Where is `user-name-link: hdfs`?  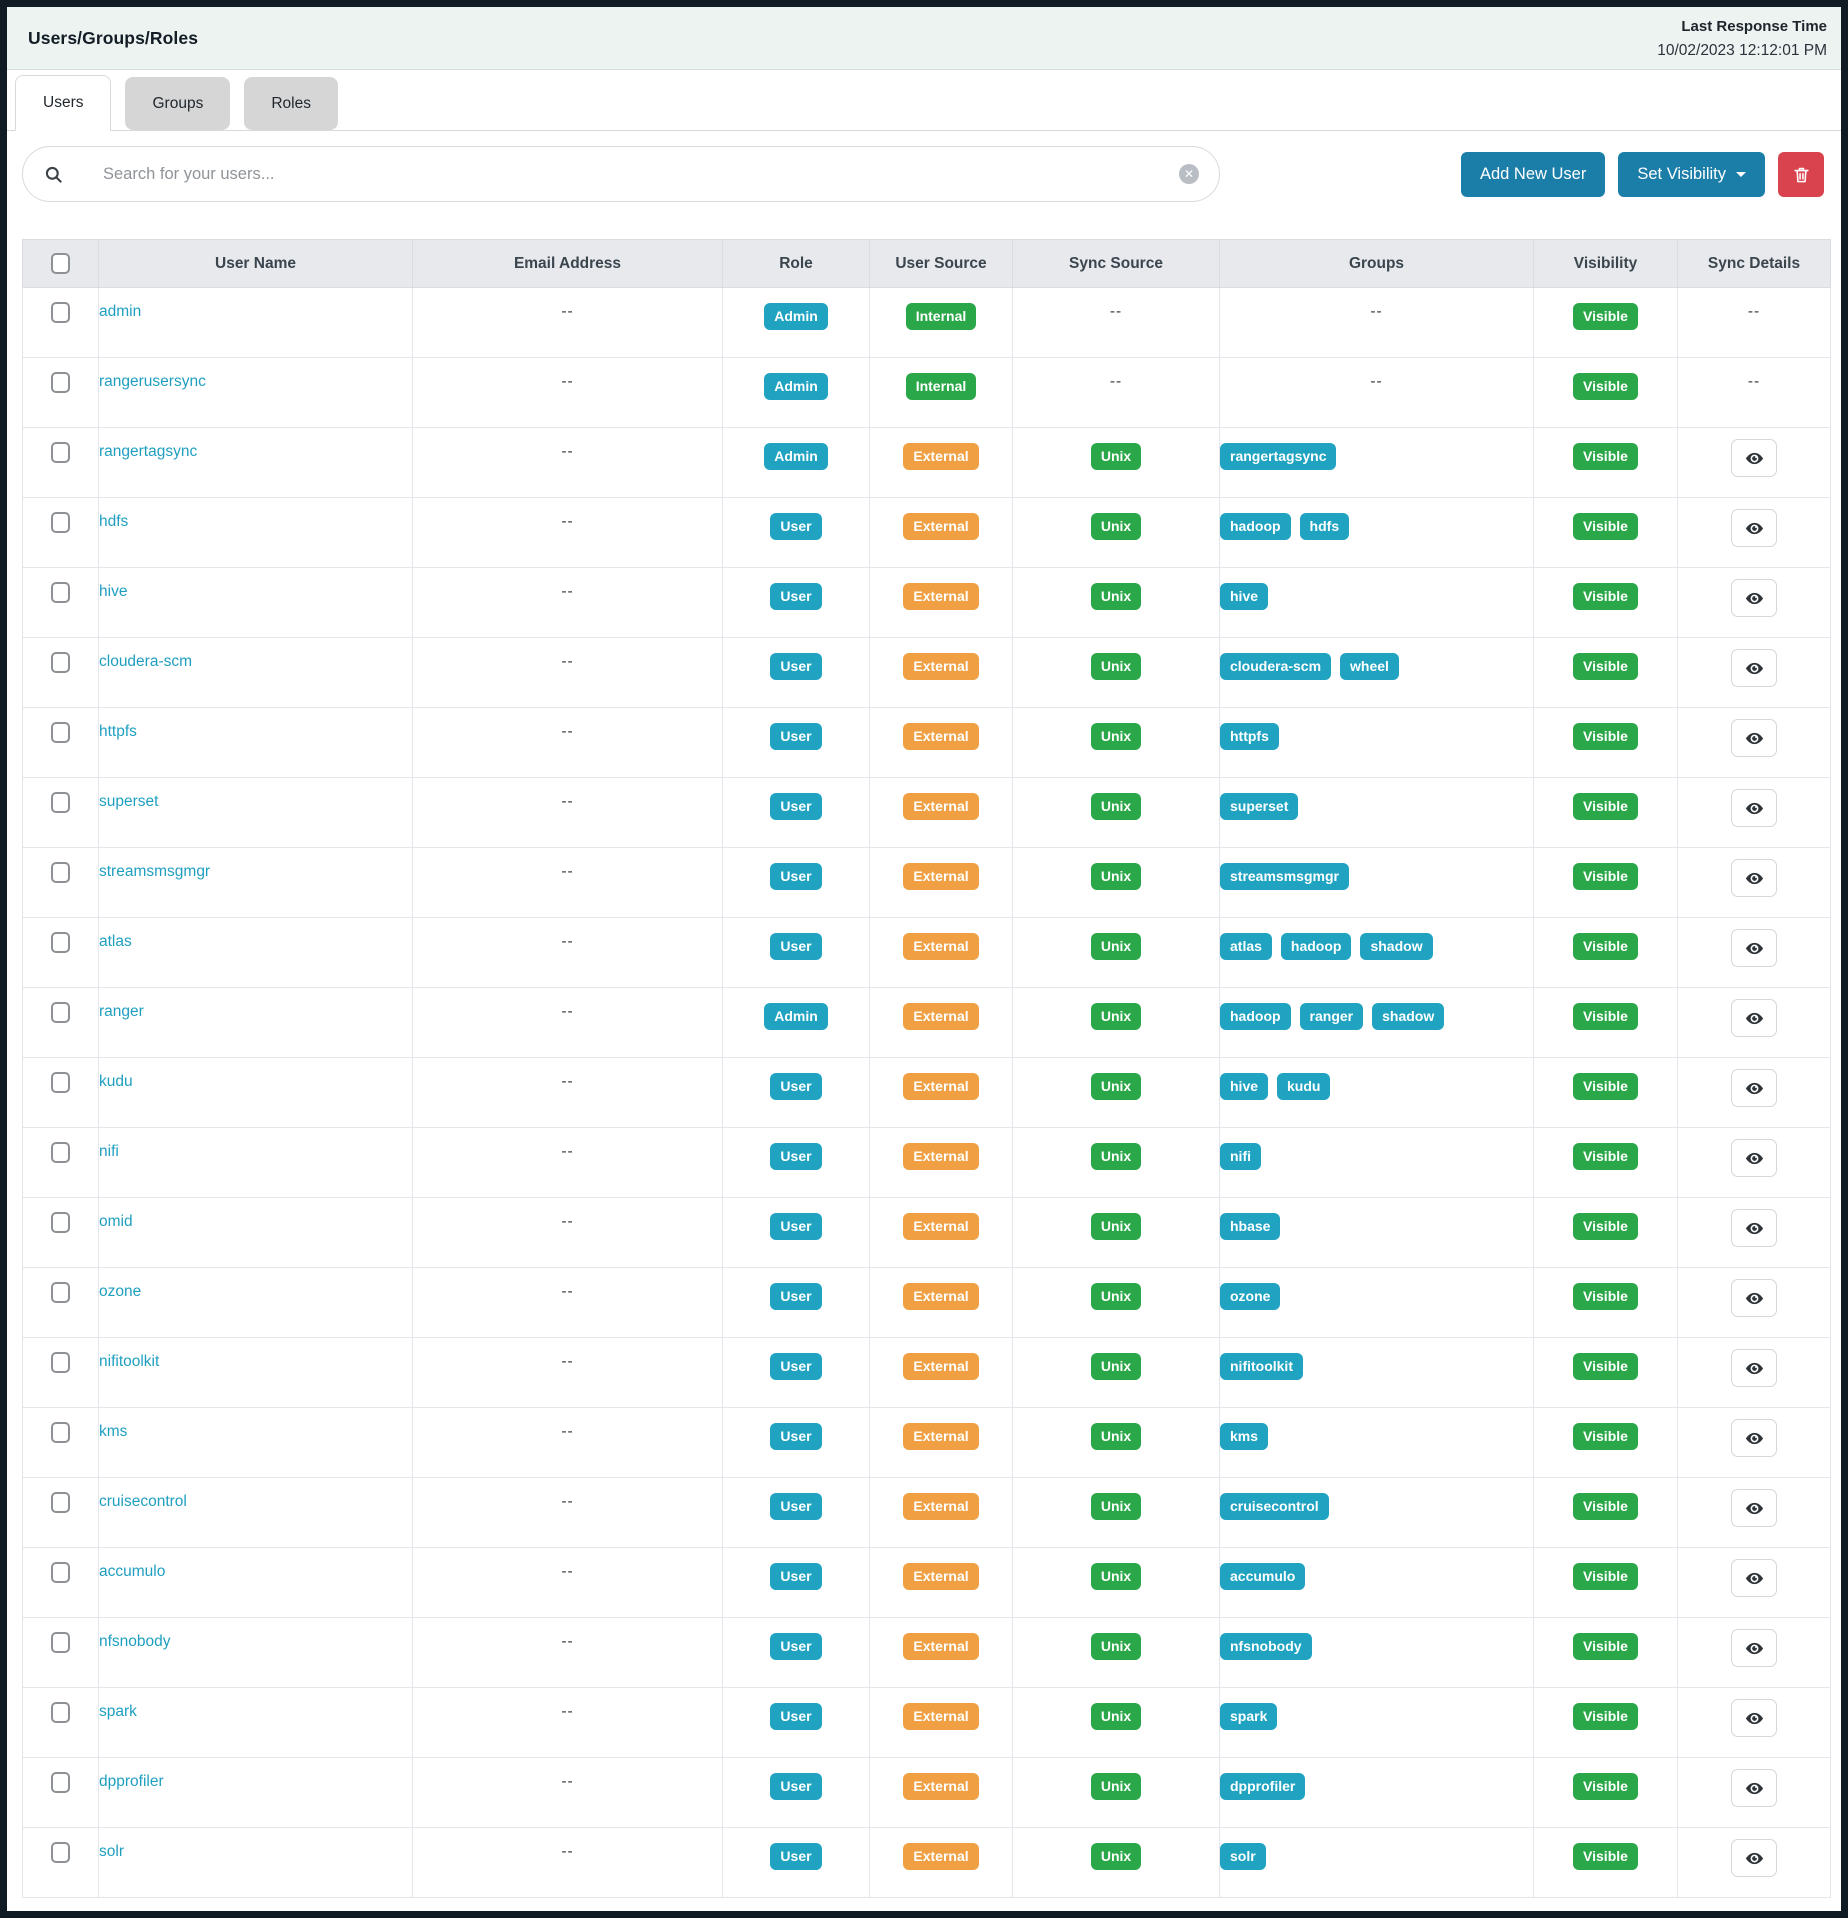 user-name-link: hdfs is located at coordinates (114, 521).